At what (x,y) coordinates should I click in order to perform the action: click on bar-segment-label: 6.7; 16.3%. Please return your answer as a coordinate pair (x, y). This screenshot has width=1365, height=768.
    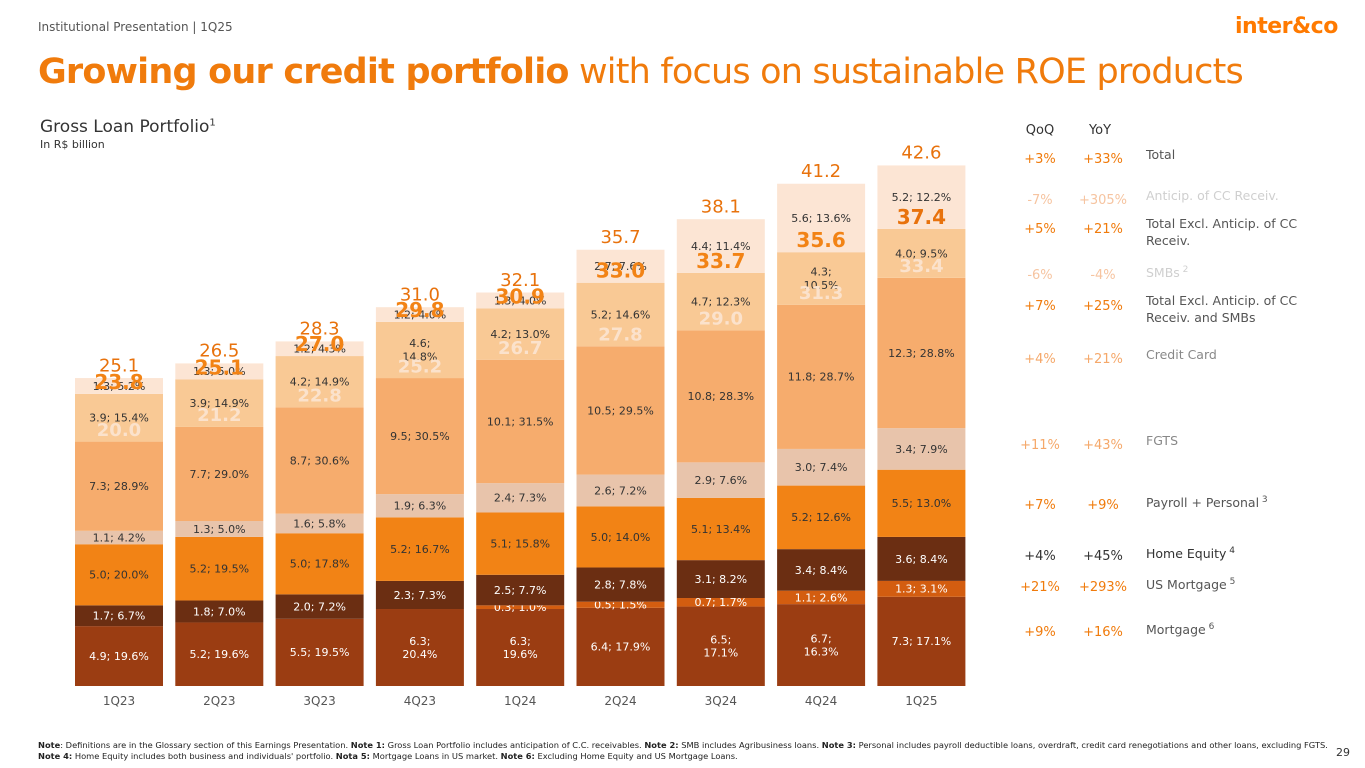
    Looking at the image, I should click on (821, 645).